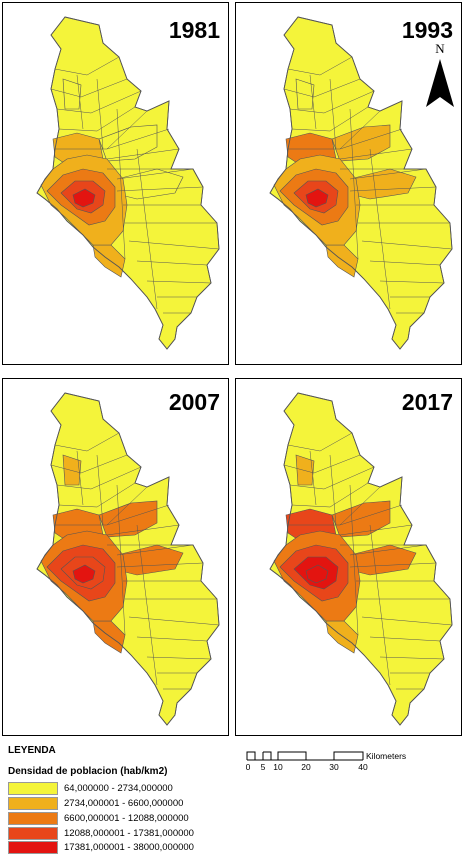 The width and height of the screenshot is (464, 854). What do you see at coordinates (101, 847) in the screenshot?
I see `legend-item-5: 17381,000001 - 38000,000000` at bounding box center [101, 847].